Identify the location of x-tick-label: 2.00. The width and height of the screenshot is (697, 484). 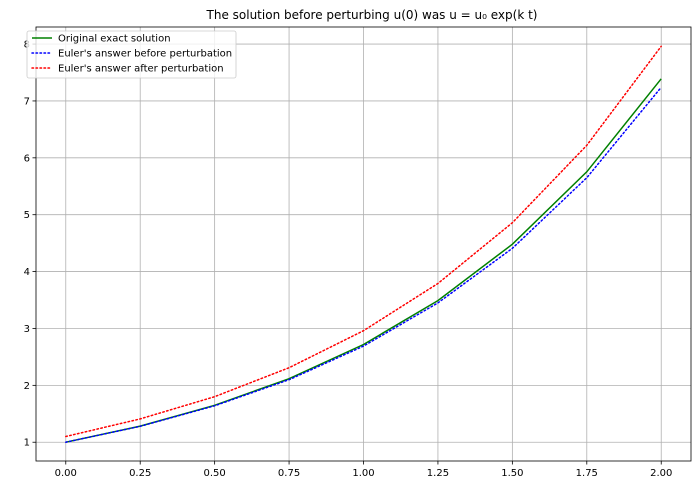
(661, 473).